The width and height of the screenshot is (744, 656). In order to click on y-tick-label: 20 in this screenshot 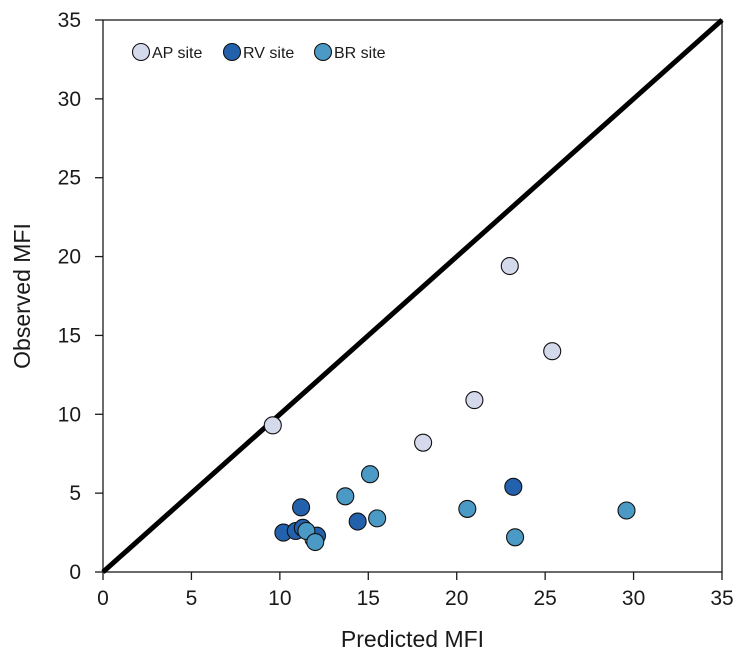, I will do `click(69, 257)`.